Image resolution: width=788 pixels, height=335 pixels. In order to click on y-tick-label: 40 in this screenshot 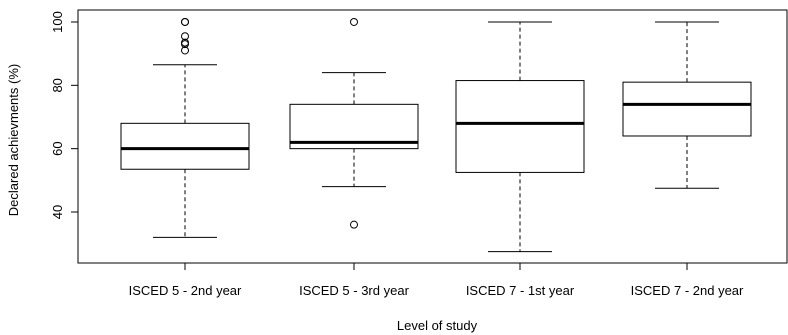, I will do `click(57, 212)`.